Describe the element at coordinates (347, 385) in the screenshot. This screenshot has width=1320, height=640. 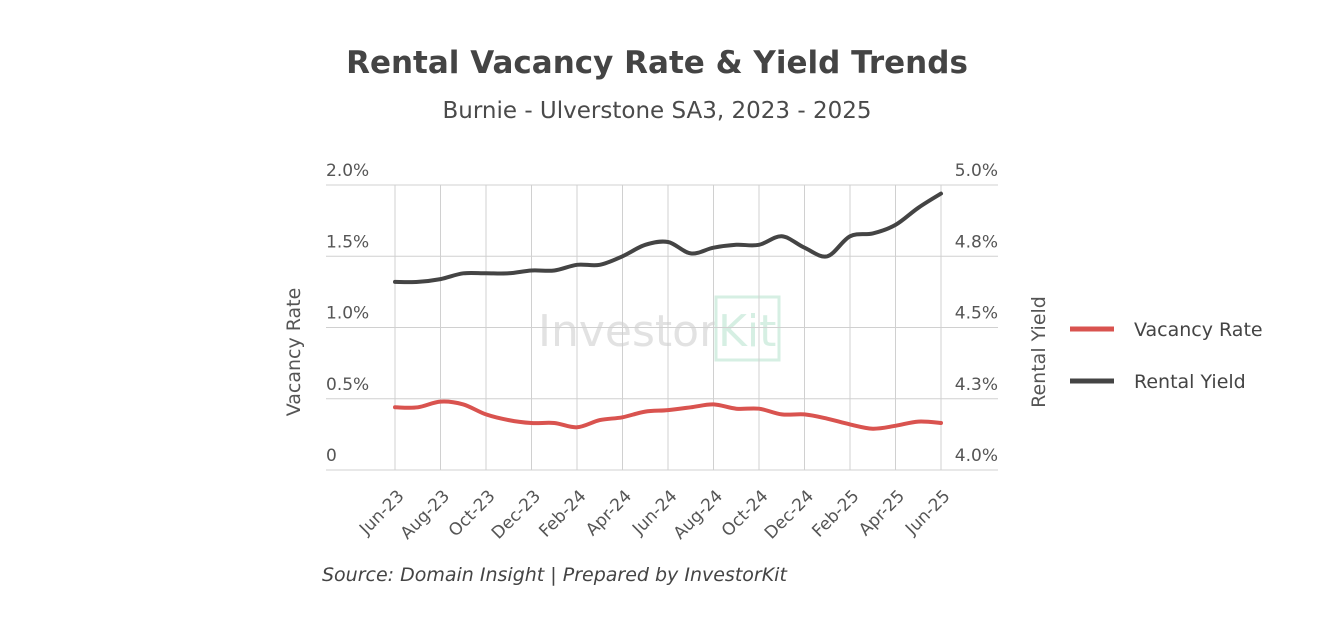
I see `y-left-tick-label: 0.5%` at that location.